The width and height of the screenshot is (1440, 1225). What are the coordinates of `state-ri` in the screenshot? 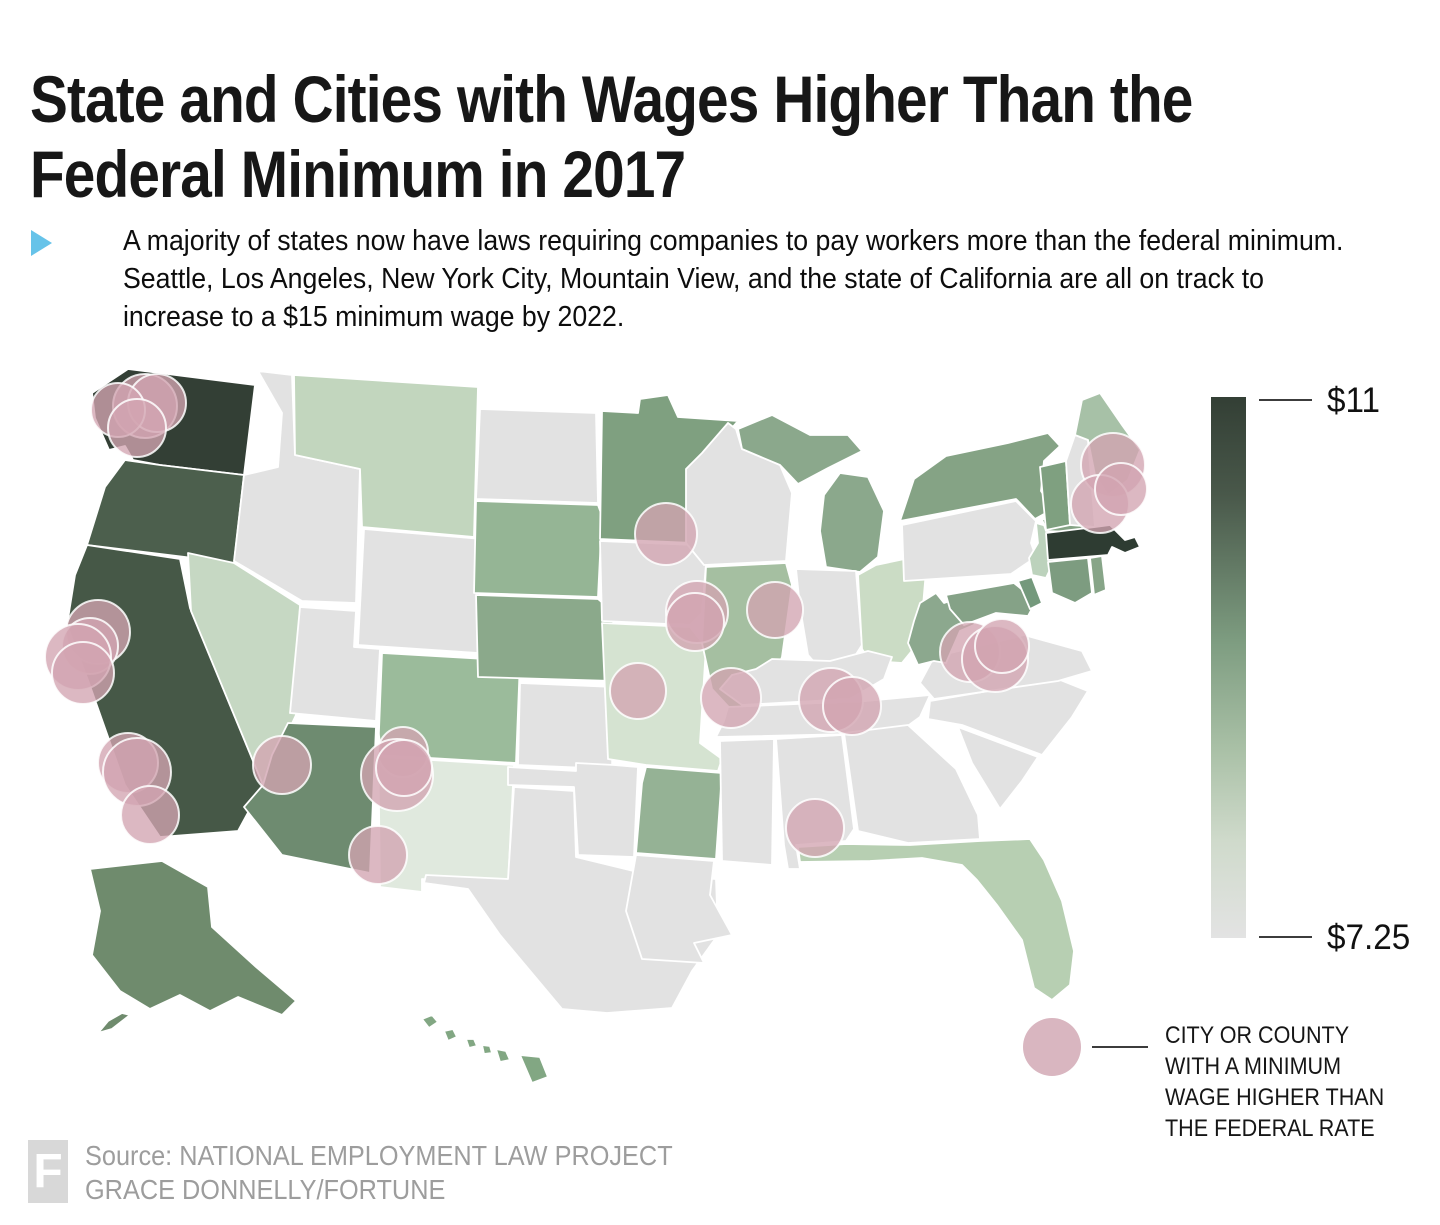 It's located at (1098, 575).